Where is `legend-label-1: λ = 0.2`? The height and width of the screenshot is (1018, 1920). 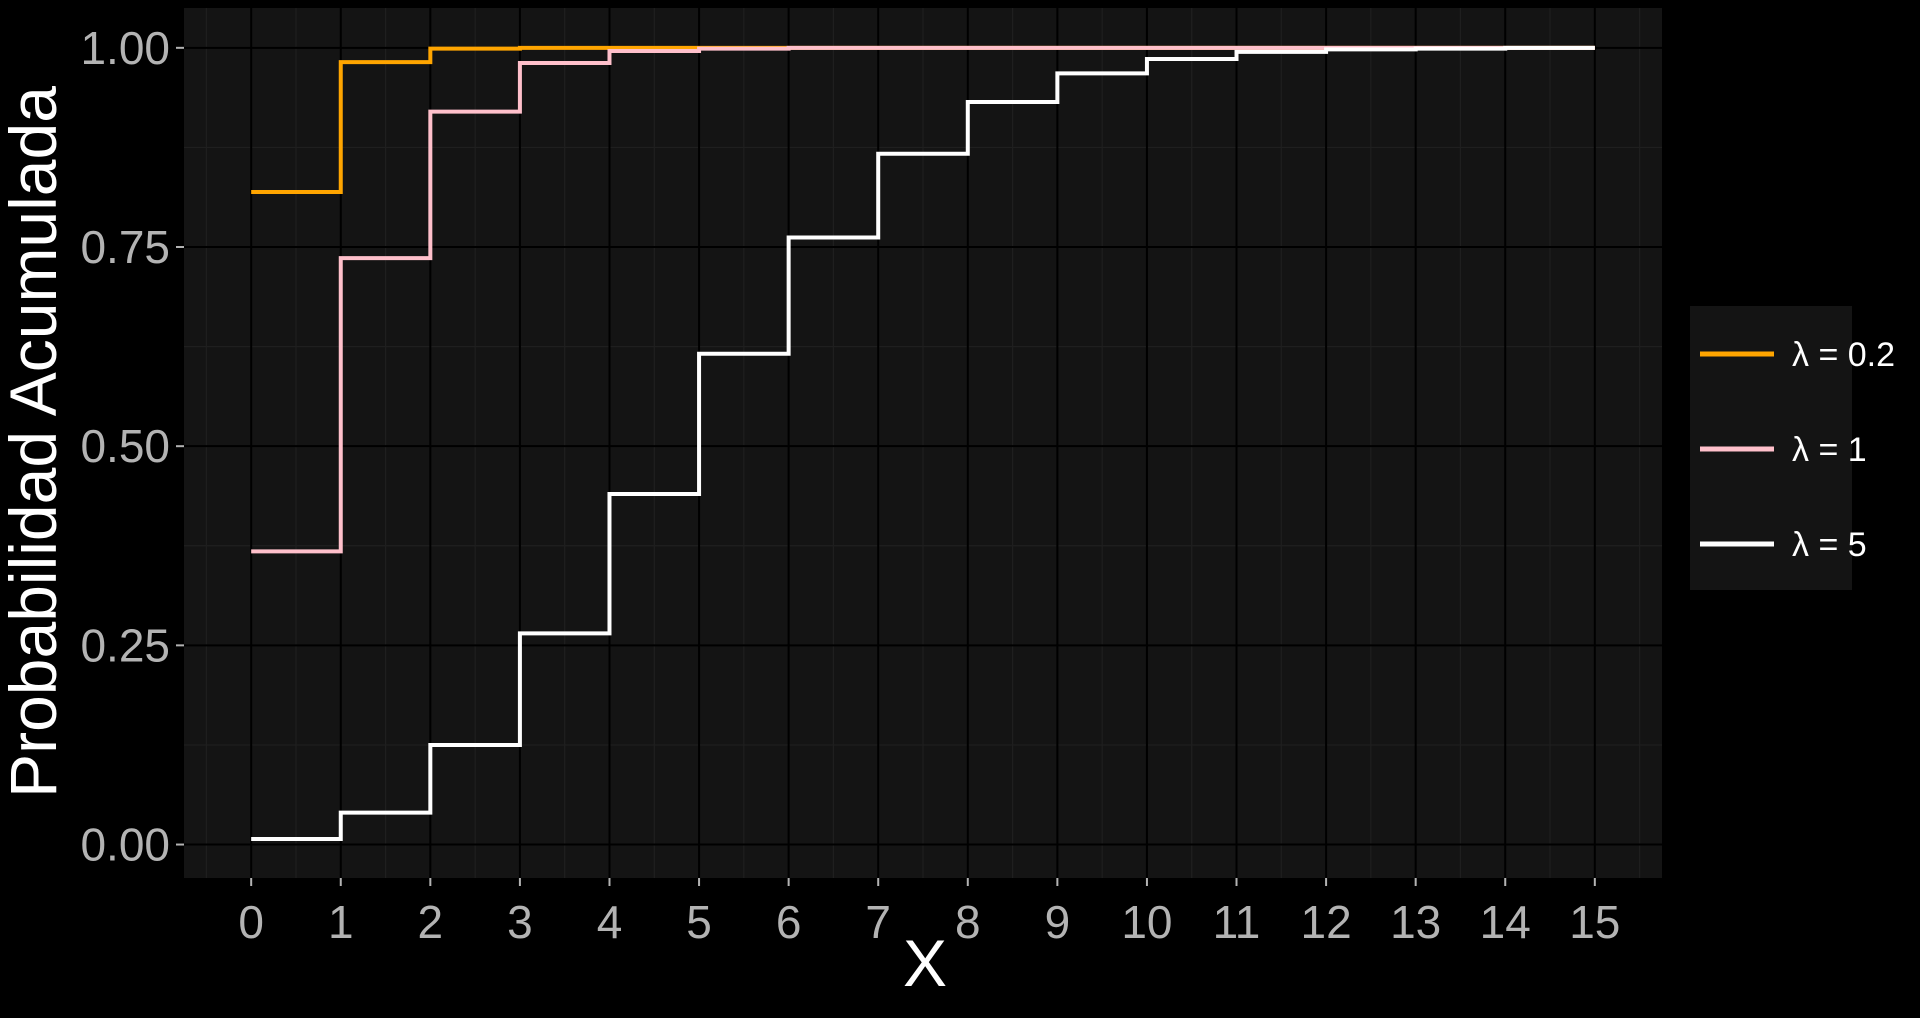 legend-label-1: λ = 0.2 is located at coordinates (1843, 355).